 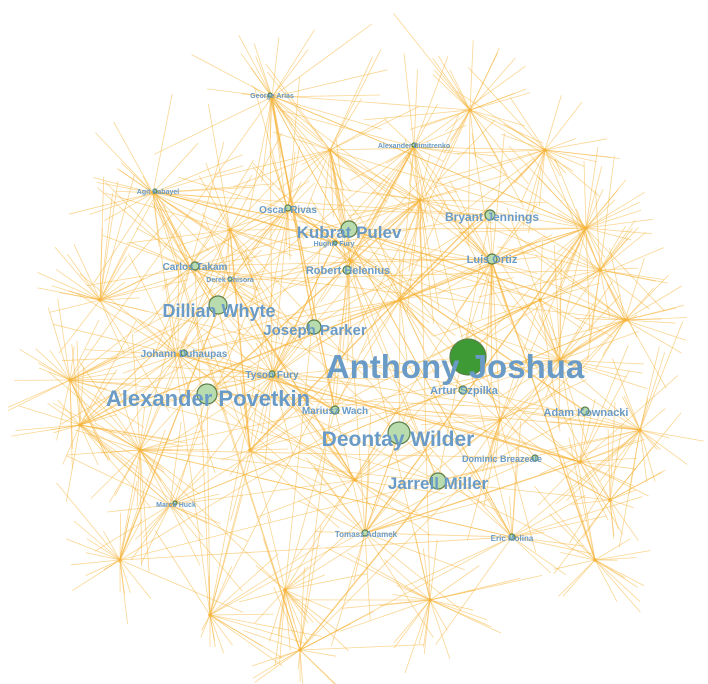 I want to click on node-marco-huck, so click(x=175, y=503).